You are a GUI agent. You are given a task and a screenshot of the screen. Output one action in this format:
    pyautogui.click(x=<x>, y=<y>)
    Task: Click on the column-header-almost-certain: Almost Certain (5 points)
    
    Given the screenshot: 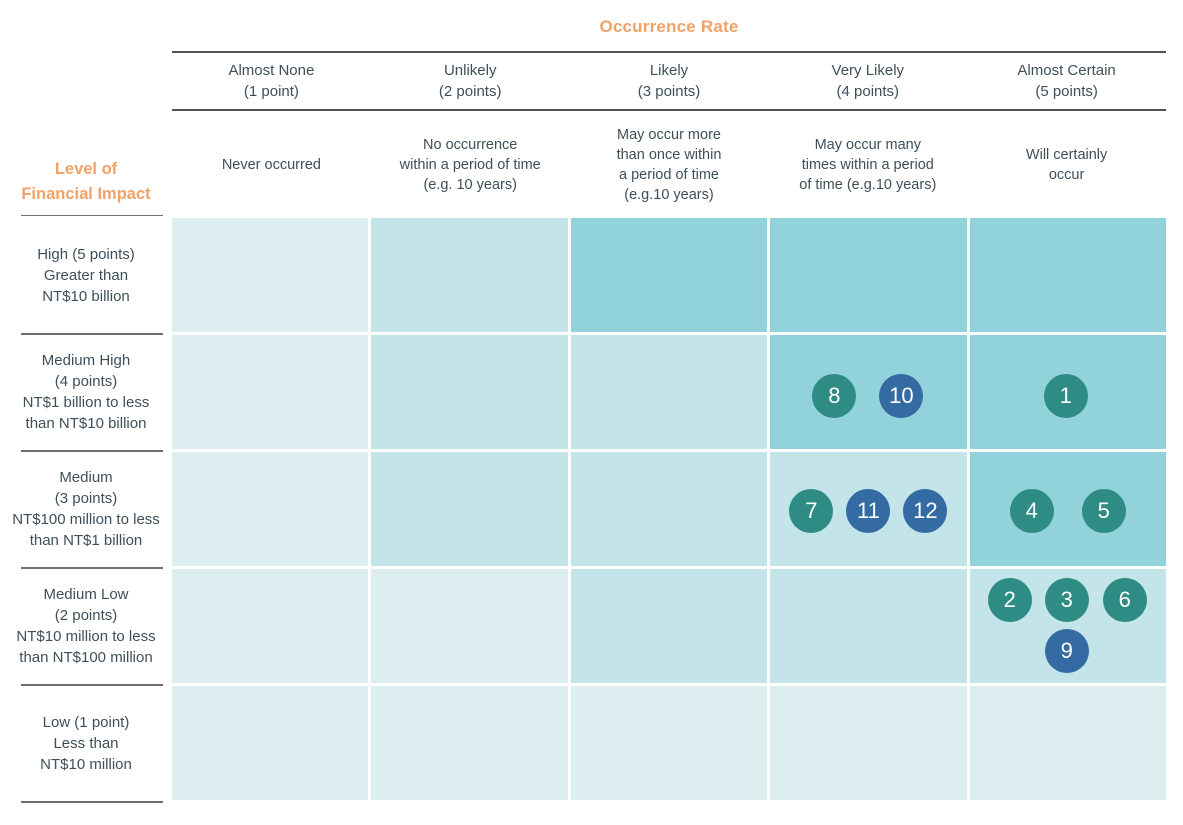 What is the action you would take?
    pyautogui.click(x=1066, y=81)
    